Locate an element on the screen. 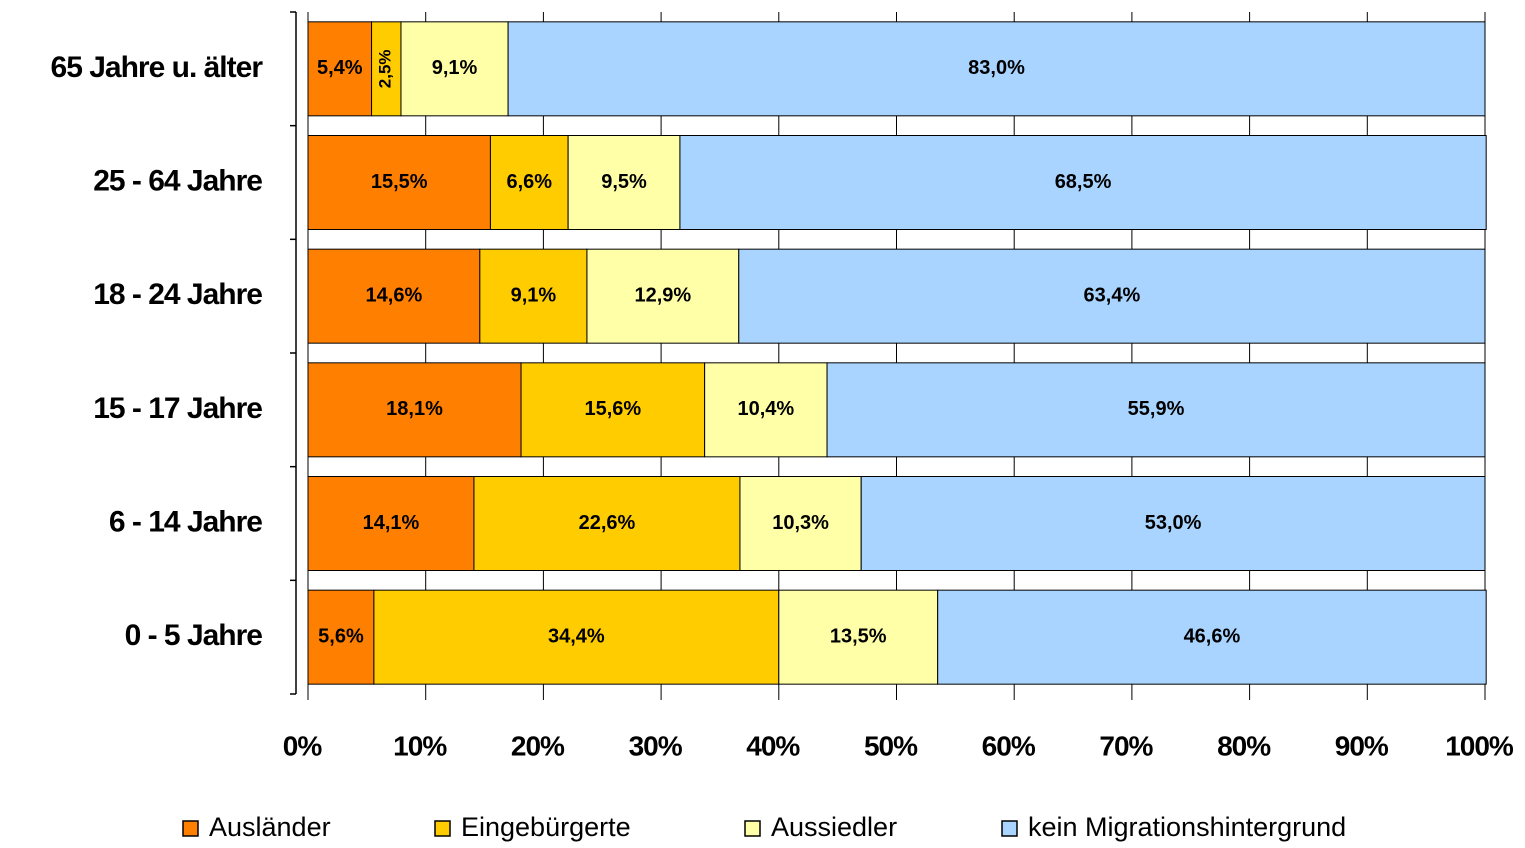 This screenshot has width=1525, height=848. category-label: 15 - 17 Jahre is located at coordinates (177, 408).